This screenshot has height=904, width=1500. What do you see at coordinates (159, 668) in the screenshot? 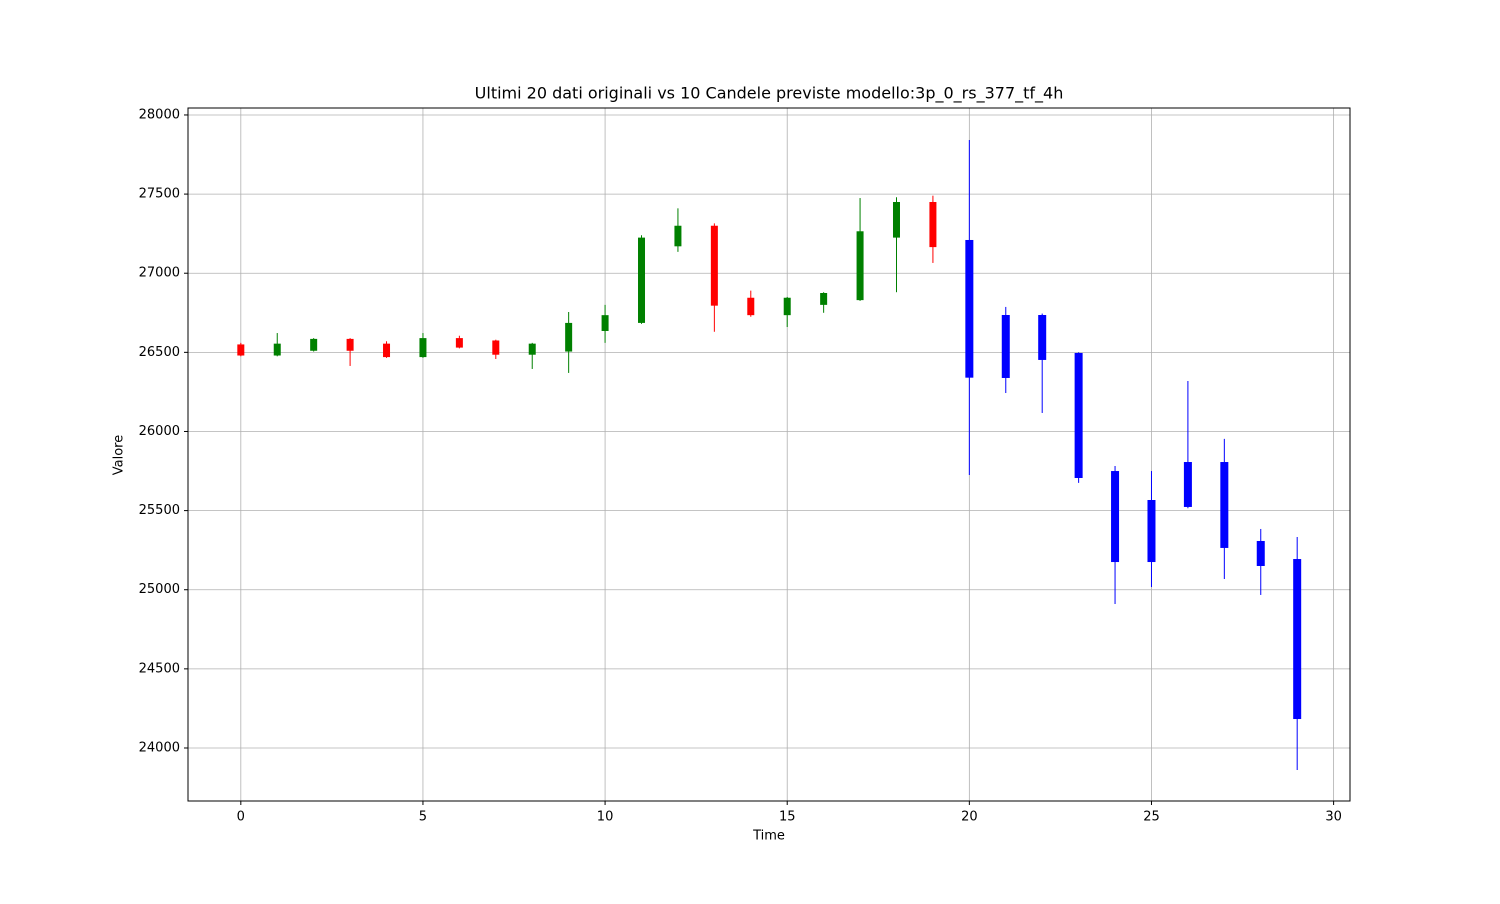
I see `y-tick-label: 24500` at bounding box center [159, 668].